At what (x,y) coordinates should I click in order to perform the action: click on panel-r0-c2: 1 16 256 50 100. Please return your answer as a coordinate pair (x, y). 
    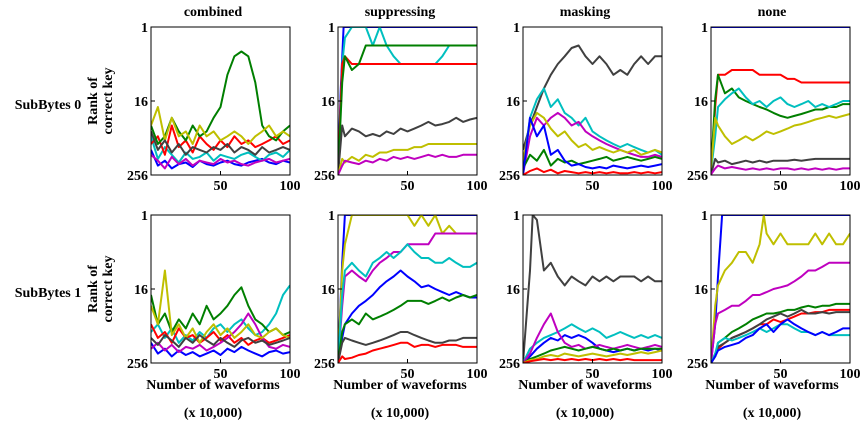
    Looking at the image, I should click on (586, 107).